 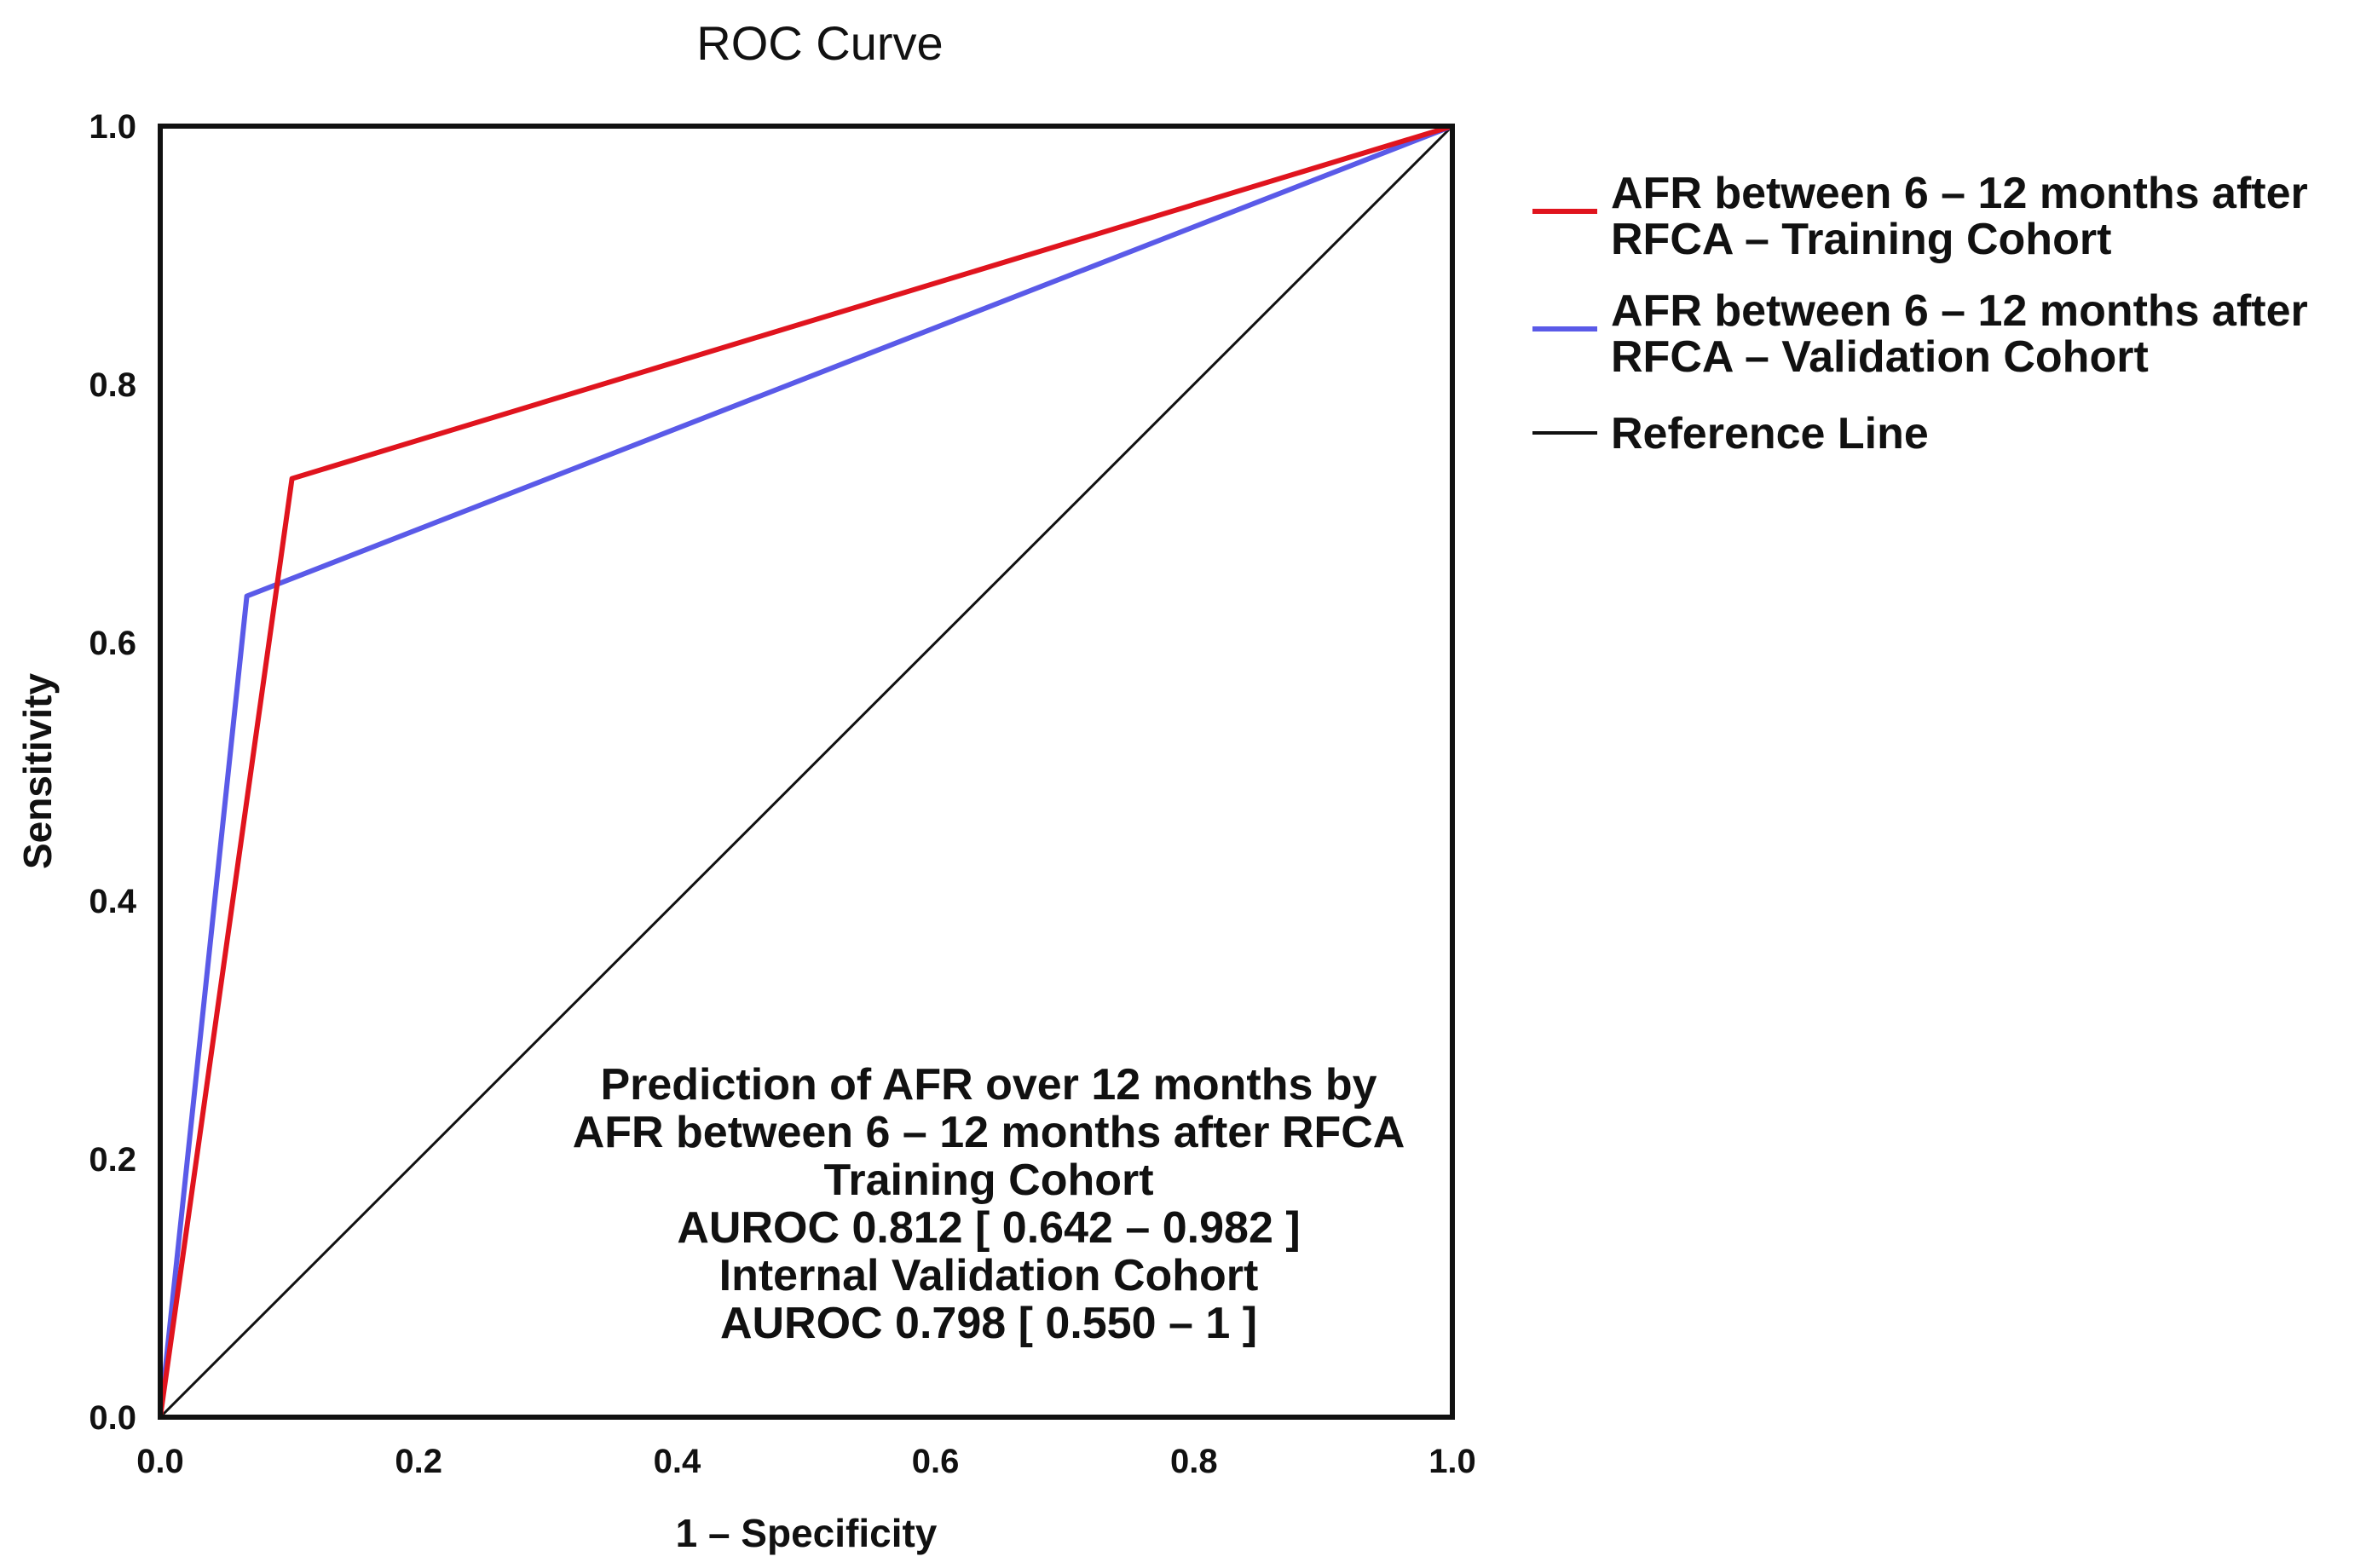 I want to click on y-axis-ticks: 0.0 0.2 0.4 0.6 0.8 1.0, so click(x=112, y=772).